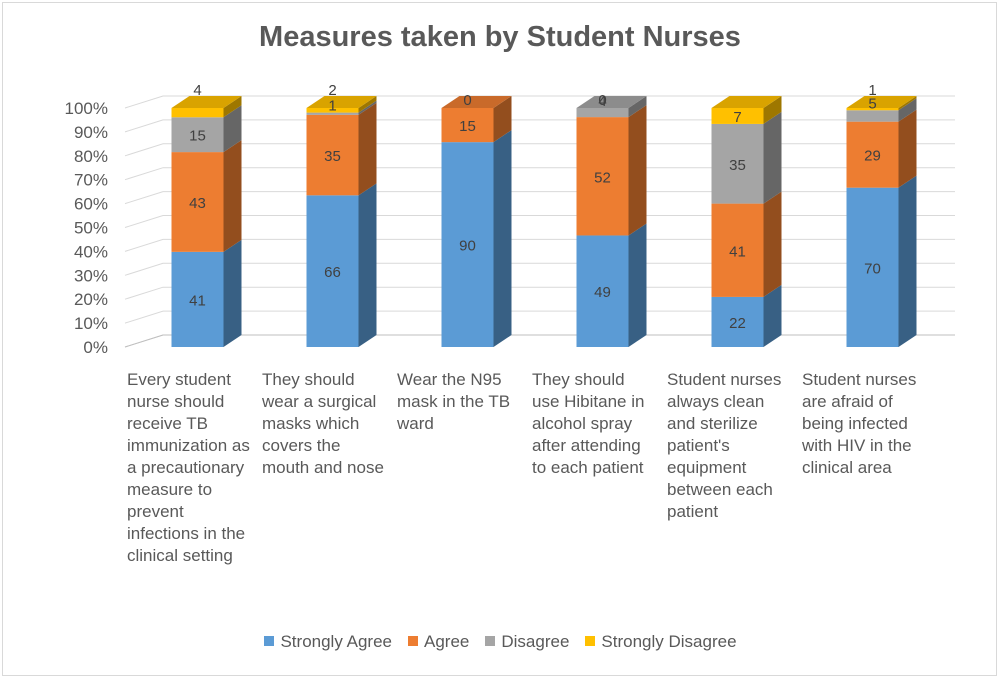  Describe the element at coordinates (872, 156) in the screenshot. I see `data-label: 29` at that location.